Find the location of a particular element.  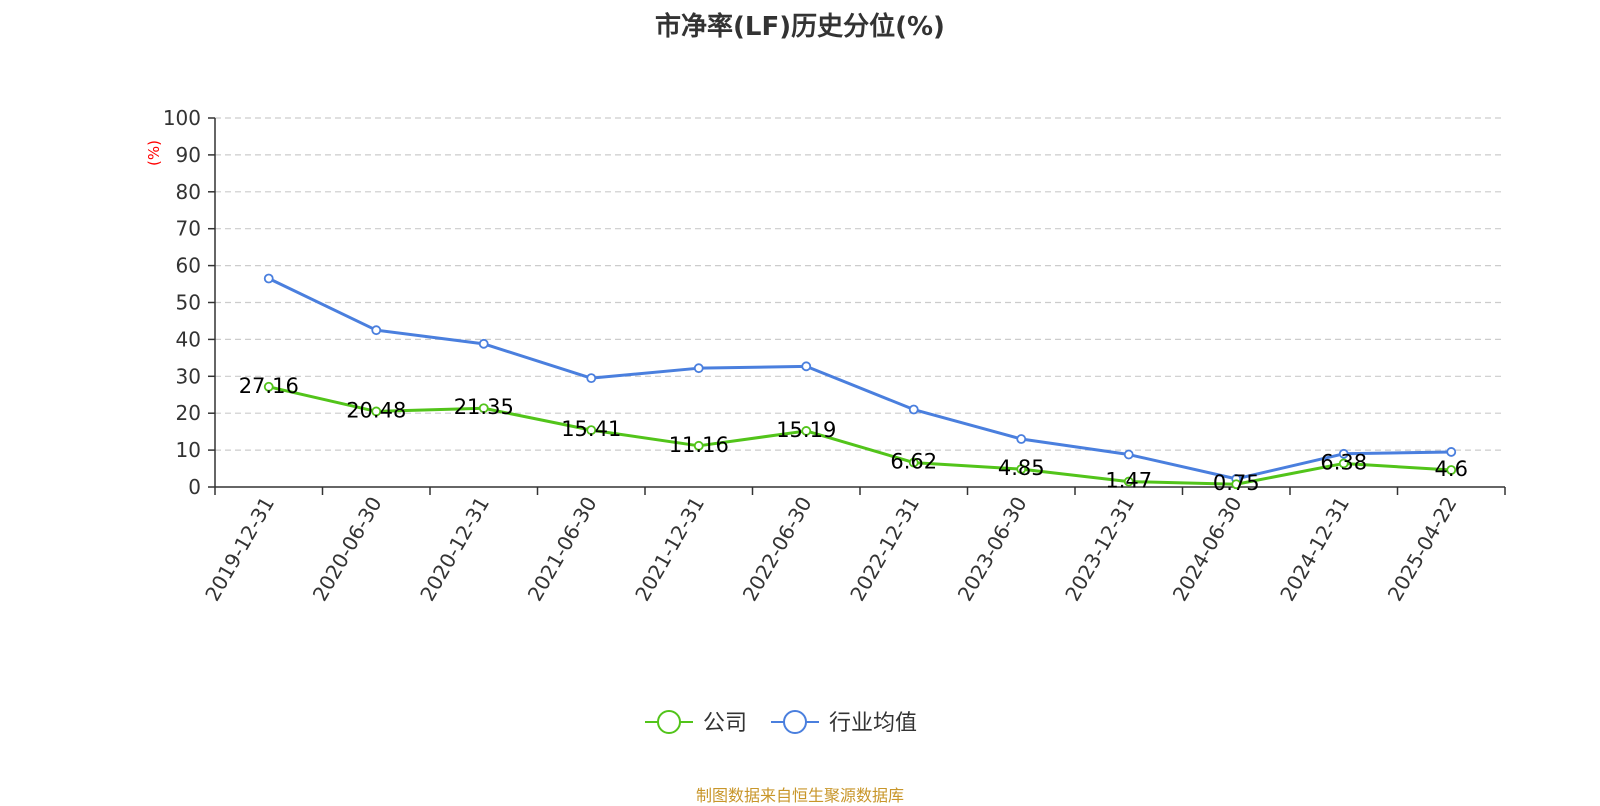

y-tick-label: 0 is located at coordinates (194, 487).